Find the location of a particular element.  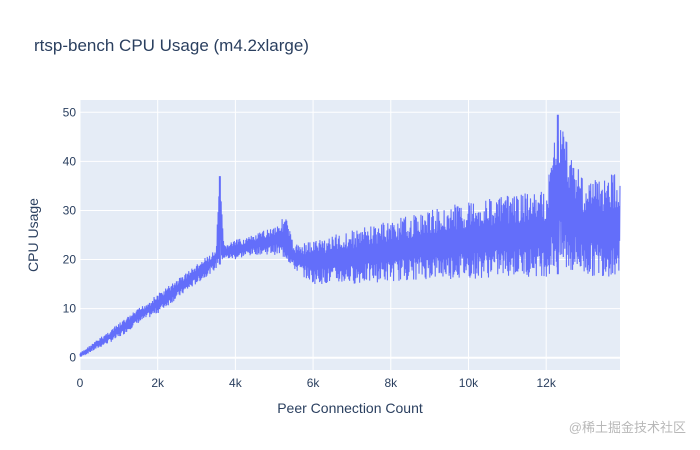

y-tick-label: 20 is located at coordinates (70, 260).